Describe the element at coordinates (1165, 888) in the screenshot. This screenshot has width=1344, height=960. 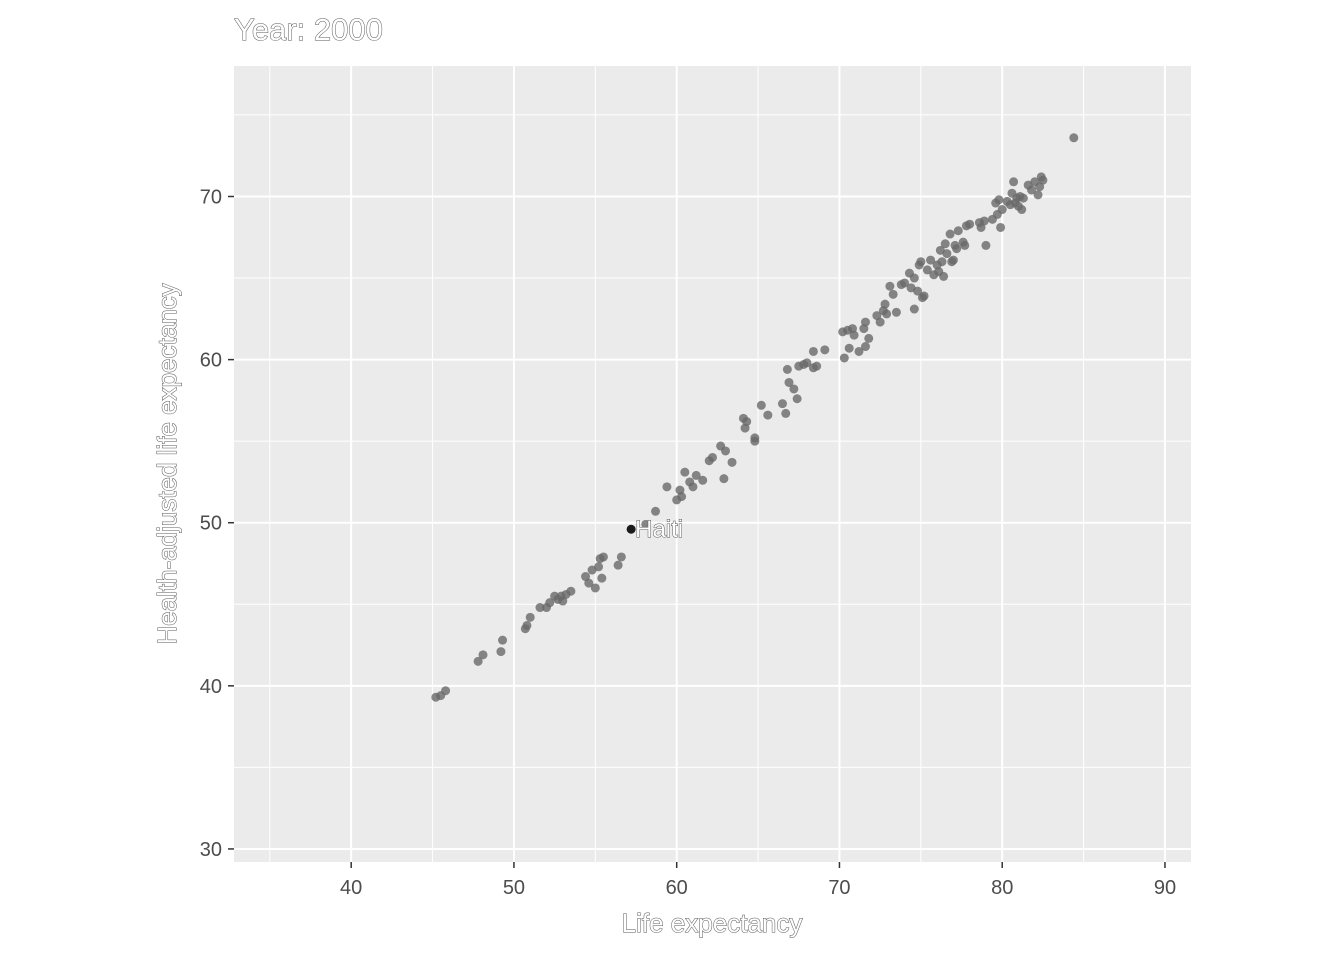
I see `x-tick-label: 90` at that location.